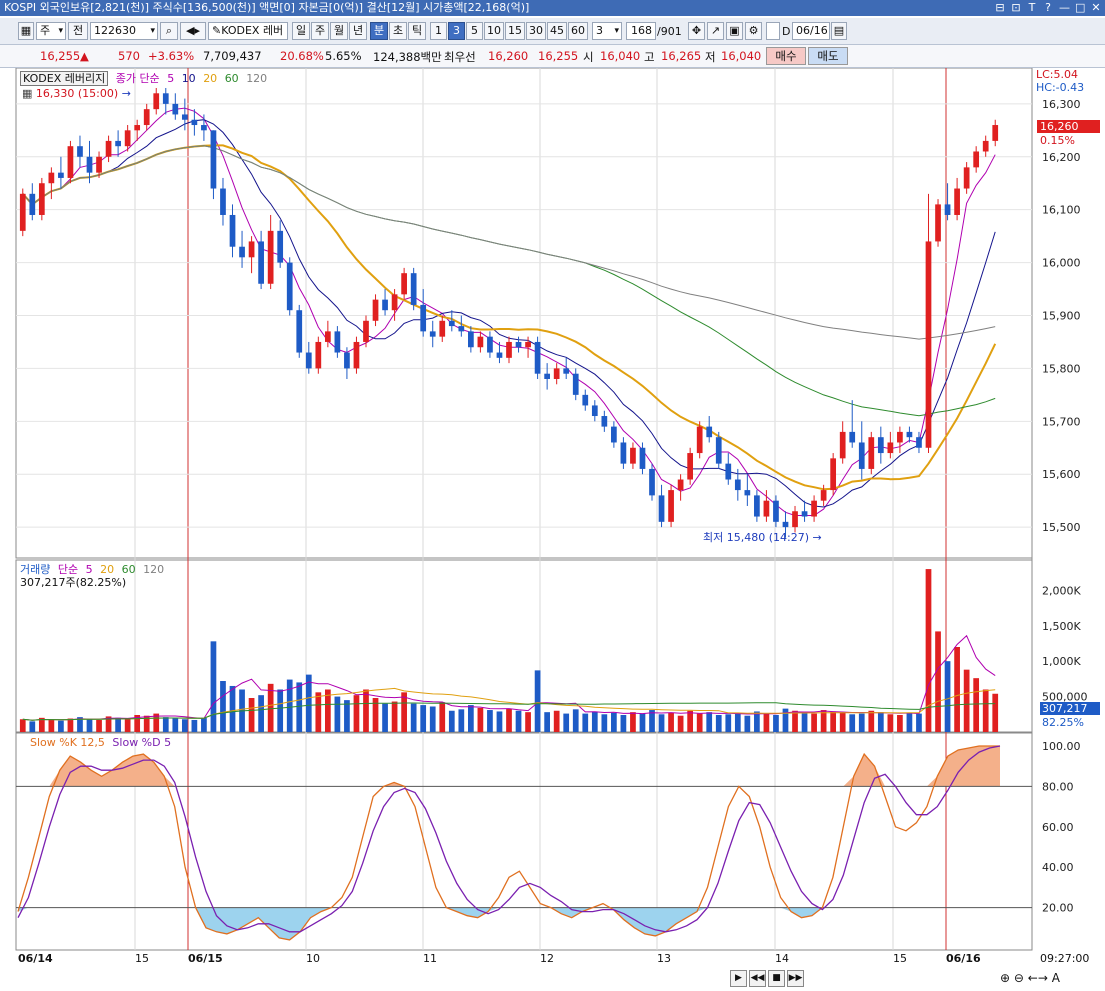 The width and height of the screenshot is (1105, 991). What do you see at coordinates (1005, 978) in the screenshot?
I see `zoom-in-icon: ⊕` at bounding box center [1005, 978].